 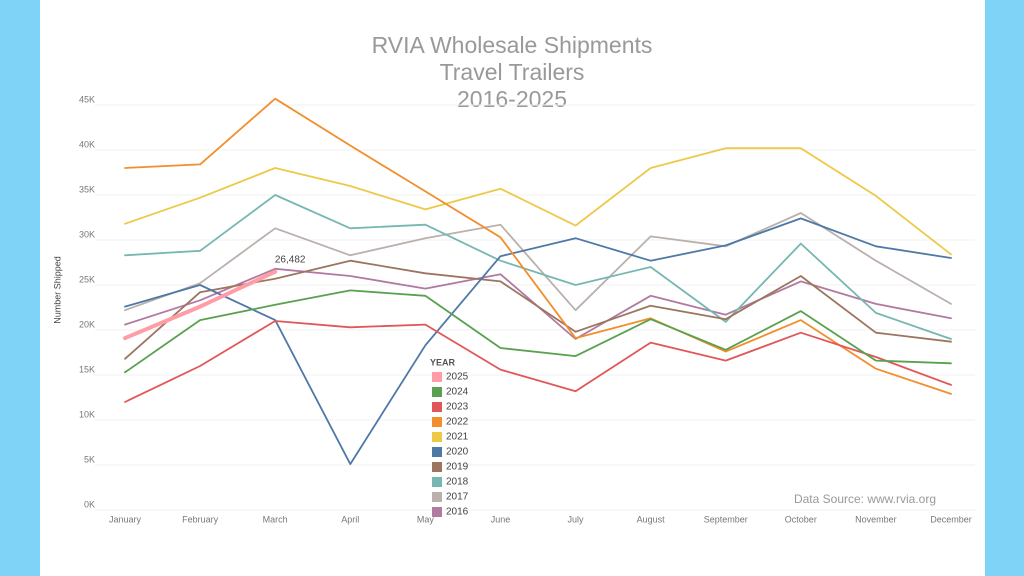 What do you see at coordinates (87, 234) in the screenshot?
I see `y-tick-label: 30K` at bounding box center [87, 234].